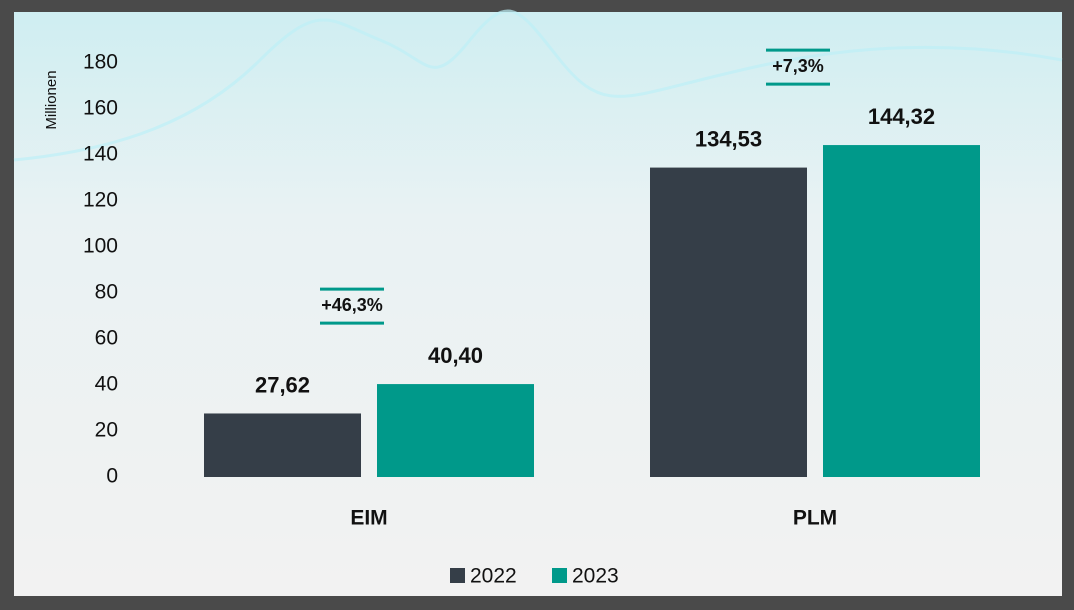 The width and height of the screenshot is (1074, 610). What do you see at coordinates (51, 99) in the screenshot?
I see `y-axis-label: Millionen` at bounding box center [51, 99].